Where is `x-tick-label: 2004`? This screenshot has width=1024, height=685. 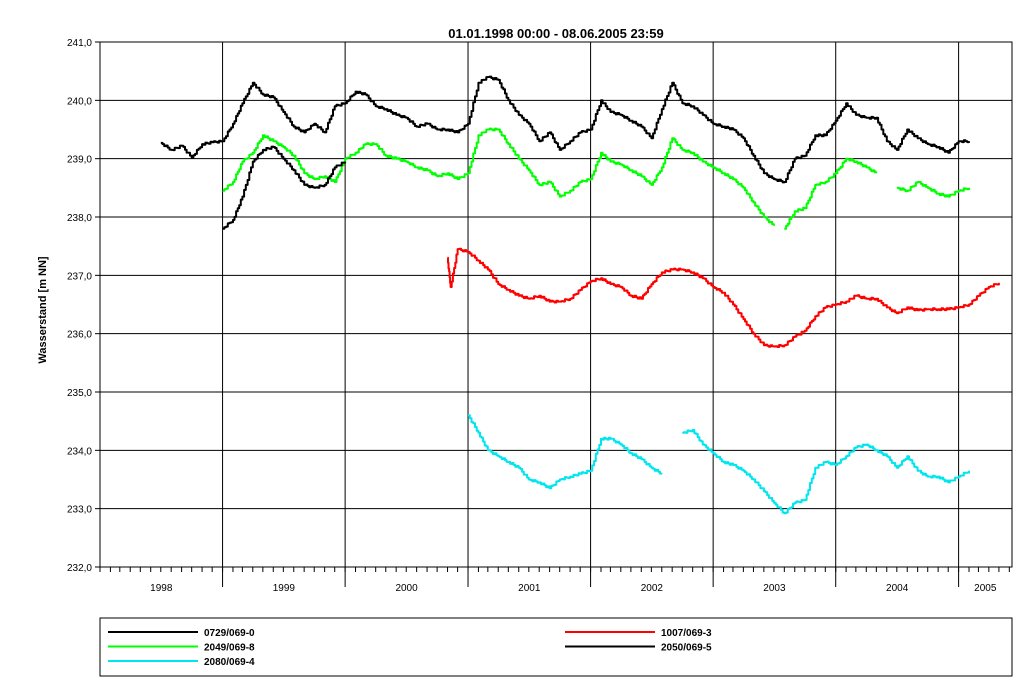 x-tick-label: 2004 is located at coordinates (897, 588).